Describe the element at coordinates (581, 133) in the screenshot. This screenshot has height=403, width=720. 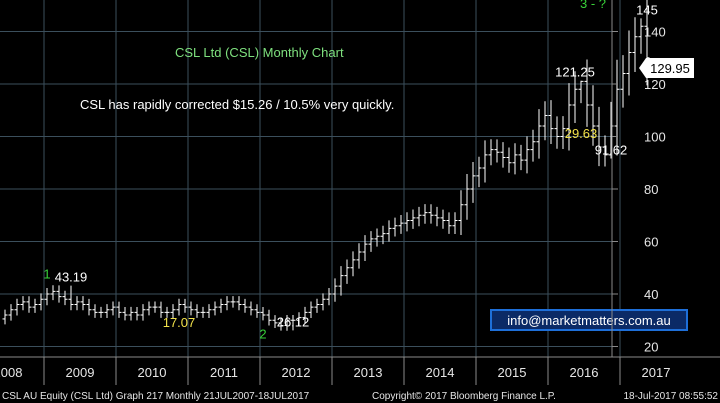
I see `value-label: 29.63` at that location.